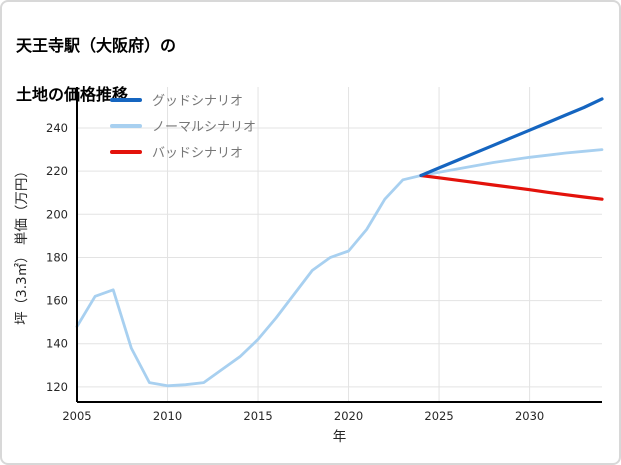  I want to click on x-tick-label: 2010, so click(167, 416).